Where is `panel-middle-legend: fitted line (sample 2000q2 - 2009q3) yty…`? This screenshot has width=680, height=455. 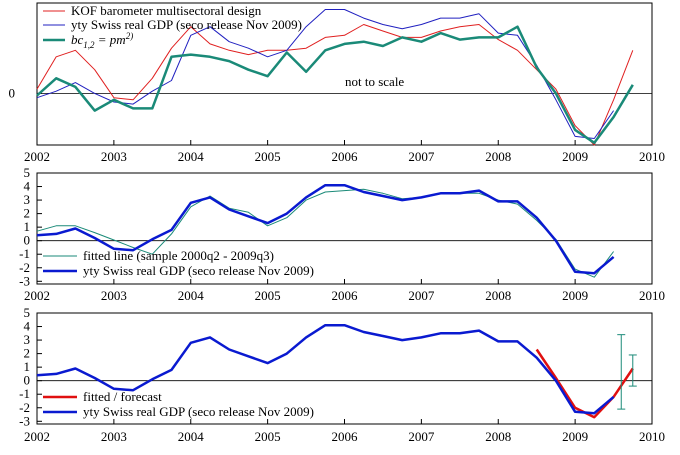
panel-middle-legend: fitted line (sample 2000q2 - 2009q3) yty… is located at coordinates (178, 263).